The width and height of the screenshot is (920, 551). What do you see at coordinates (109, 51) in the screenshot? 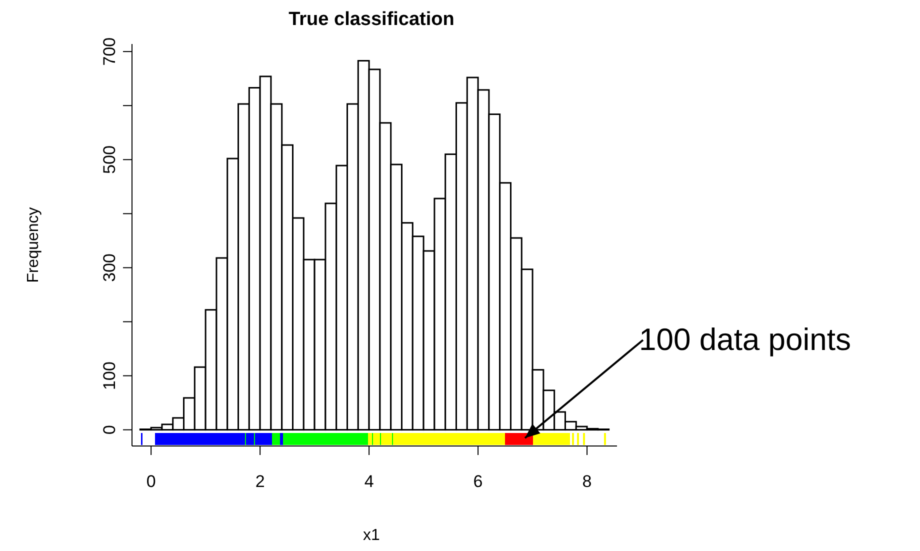
I see `y-tick-label: 700` at bounding box center [109, 51].